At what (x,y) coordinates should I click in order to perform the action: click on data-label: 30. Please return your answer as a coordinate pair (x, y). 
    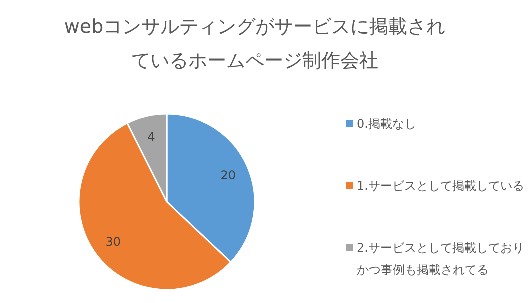
    Looking at the image, I should click on (113, 241).